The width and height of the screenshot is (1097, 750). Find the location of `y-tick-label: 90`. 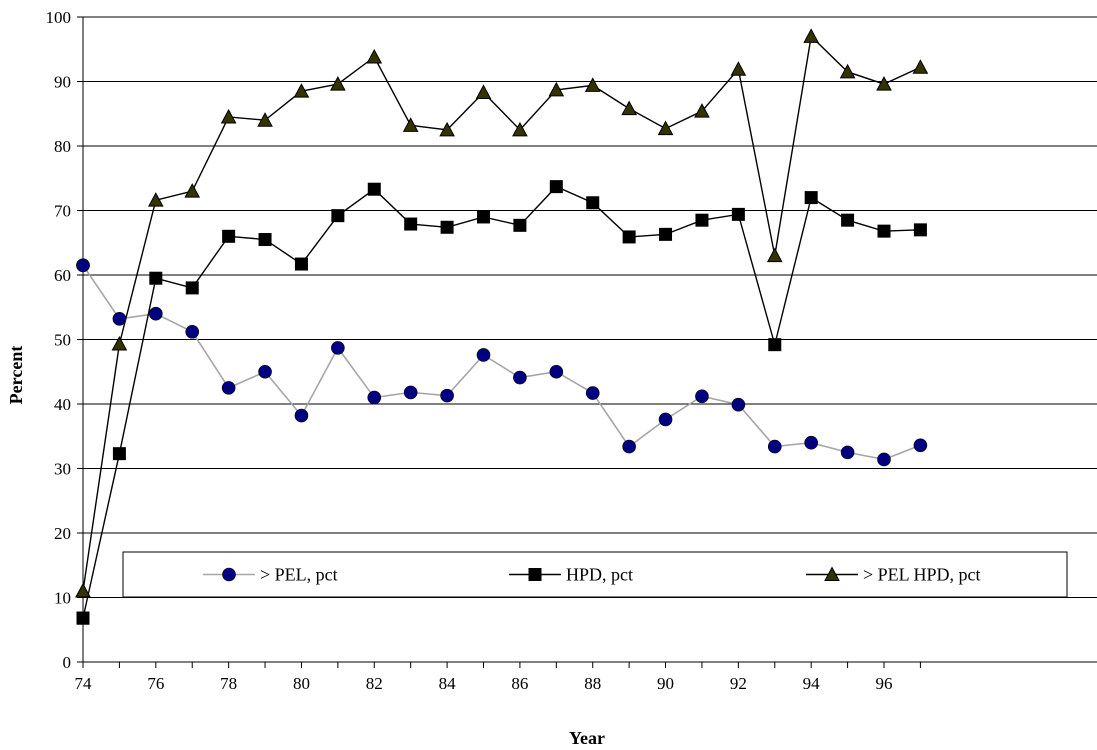

y-tick-label: 90 is located at coordinates (62, 82).